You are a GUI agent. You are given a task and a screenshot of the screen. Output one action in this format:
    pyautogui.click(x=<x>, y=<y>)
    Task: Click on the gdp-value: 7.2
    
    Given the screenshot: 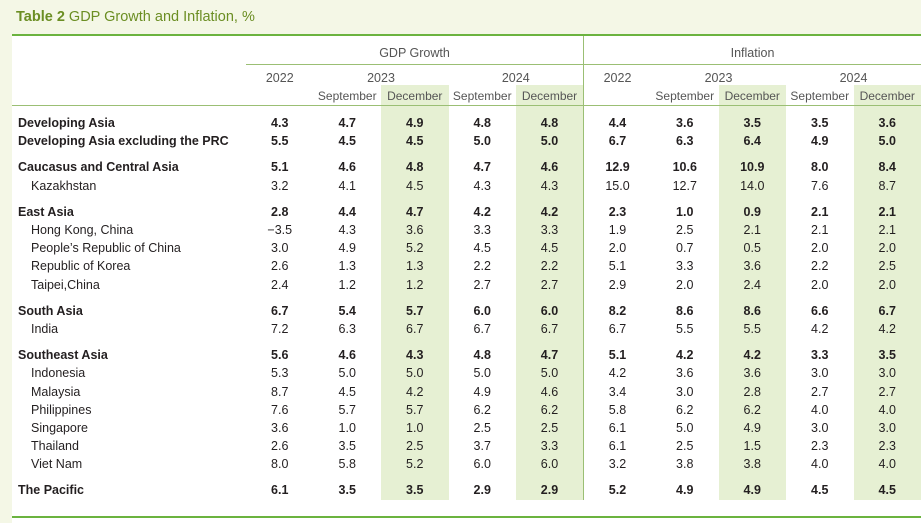 What is the action you would take?
    pyautogui.click(x=280, y=328)
    